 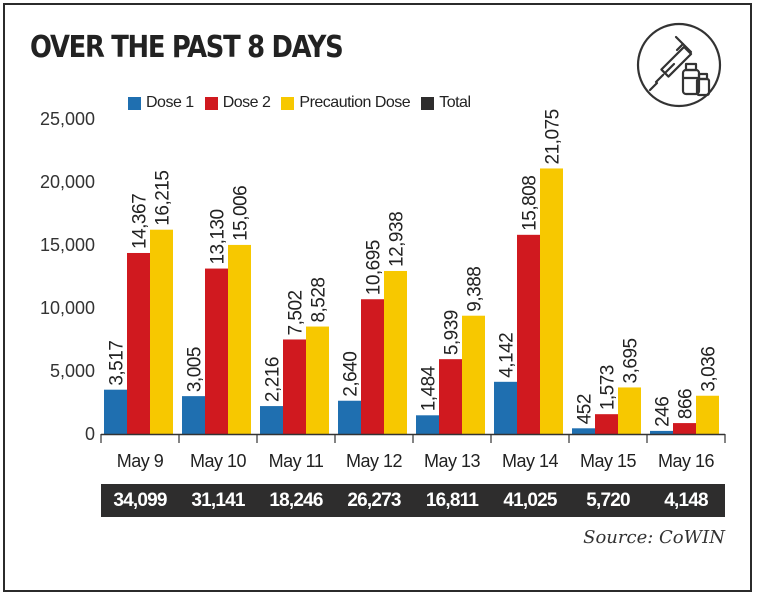 What do you see at coordinates (452, 461) in the screenshot?
I see `x-tick-label: May 13` at bounding box center [452, 461].